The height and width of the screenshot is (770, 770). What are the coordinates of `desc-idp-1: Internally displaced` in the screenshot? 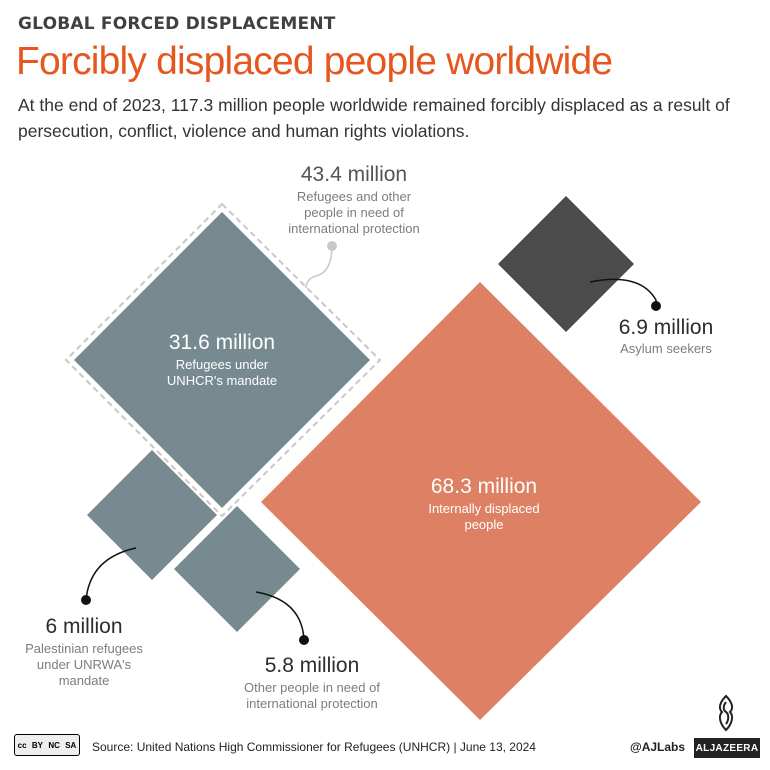 It's located at (484, 508).